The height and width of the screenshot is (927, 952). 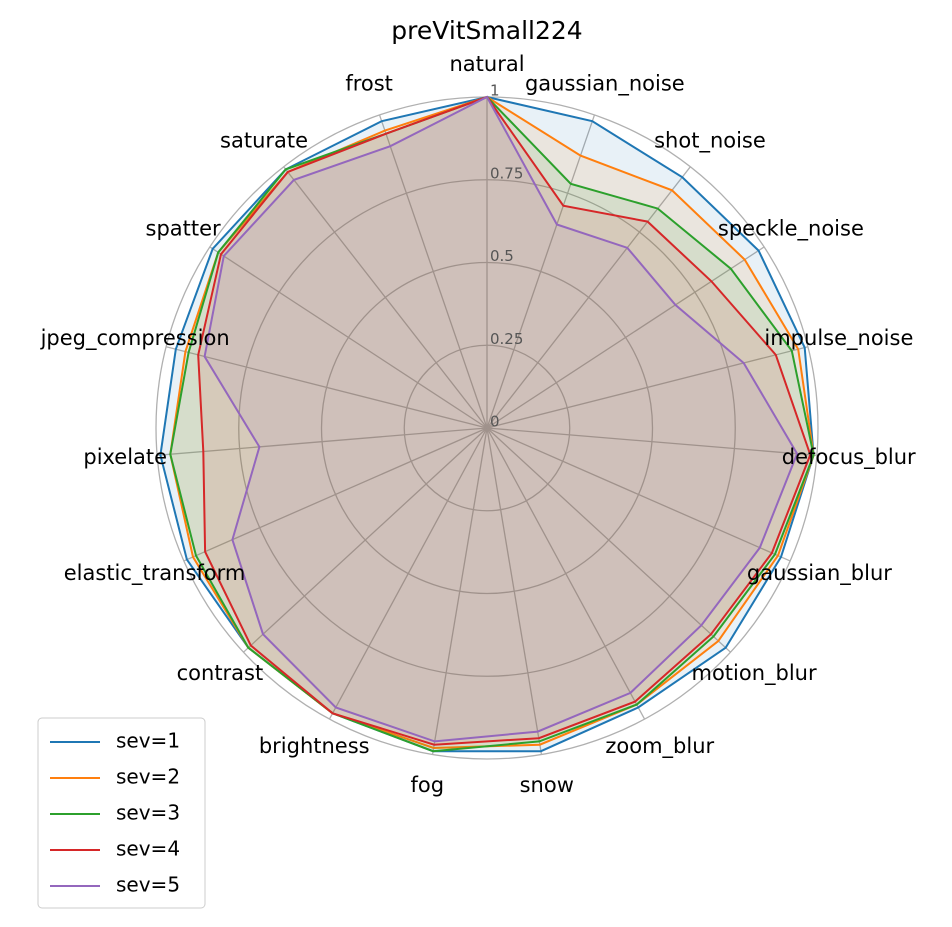 I want to click on legend-label: sev=3, so click(x=148, y=813).